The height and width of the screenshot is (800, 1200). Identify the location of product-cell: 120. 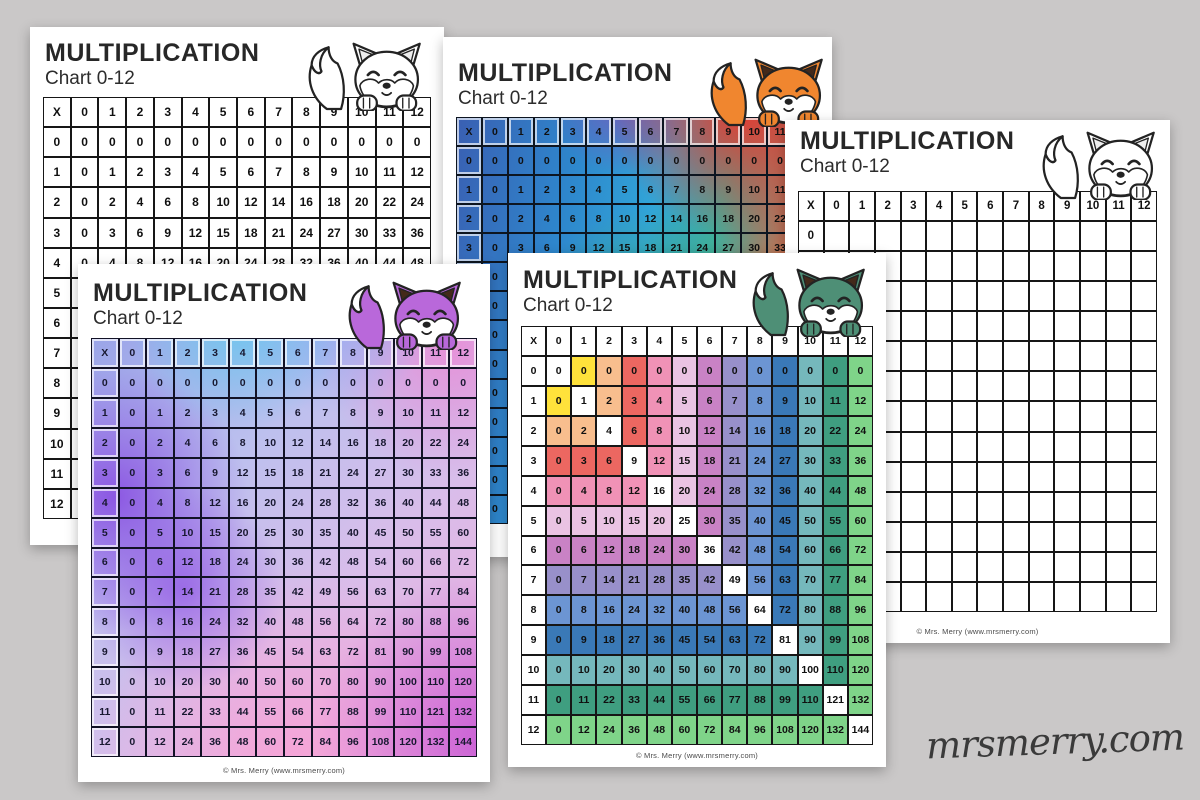
(810, 730).